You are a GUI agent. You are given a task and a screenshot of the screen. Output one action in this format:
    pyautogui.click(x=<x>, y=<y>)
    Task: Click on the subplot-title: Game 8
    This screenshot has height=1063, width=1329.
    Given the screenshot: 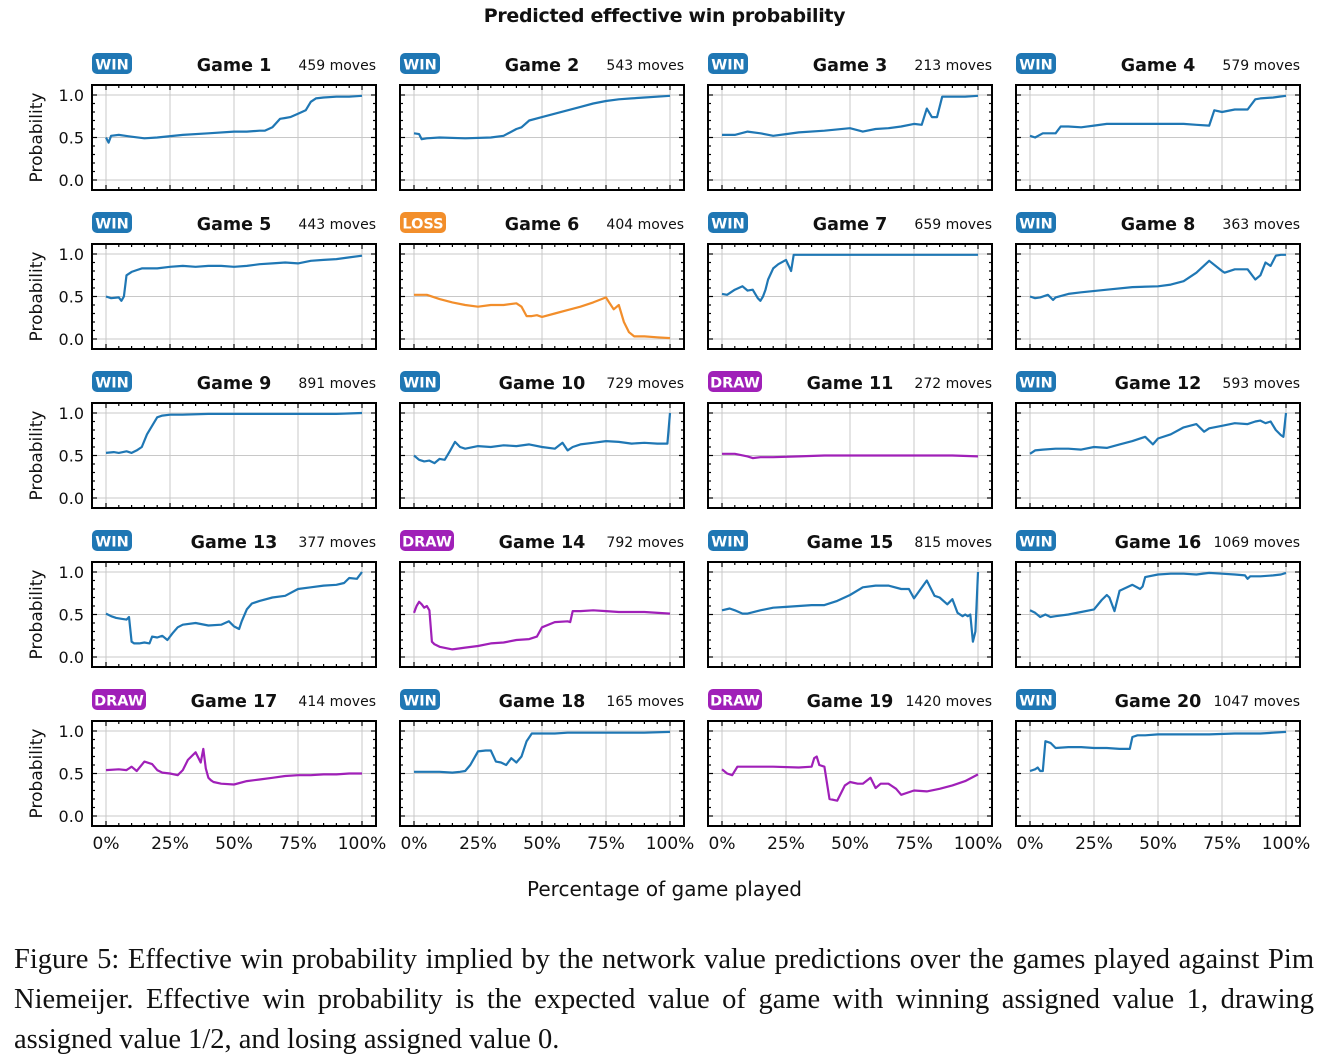 What is the action you would take?
    pyautogui.click(x=1158, y=225)
    